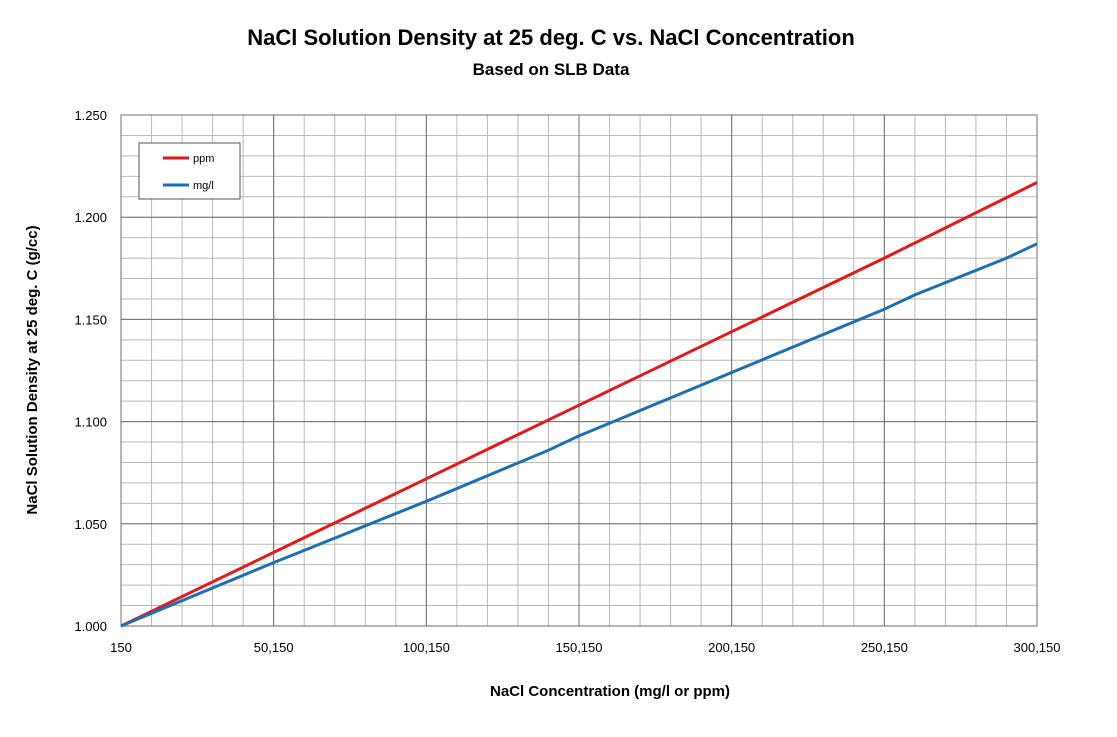 This screenshot has width=1117, height=737. I want to click on y-tick-label: 1.050, so click(90, 524).